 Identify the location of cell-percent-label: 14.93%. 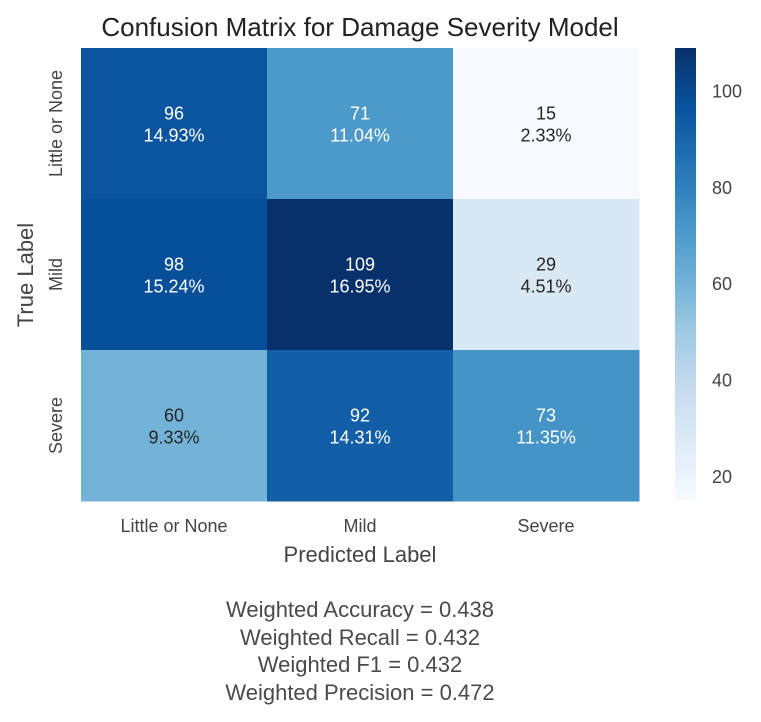
(173, 136).